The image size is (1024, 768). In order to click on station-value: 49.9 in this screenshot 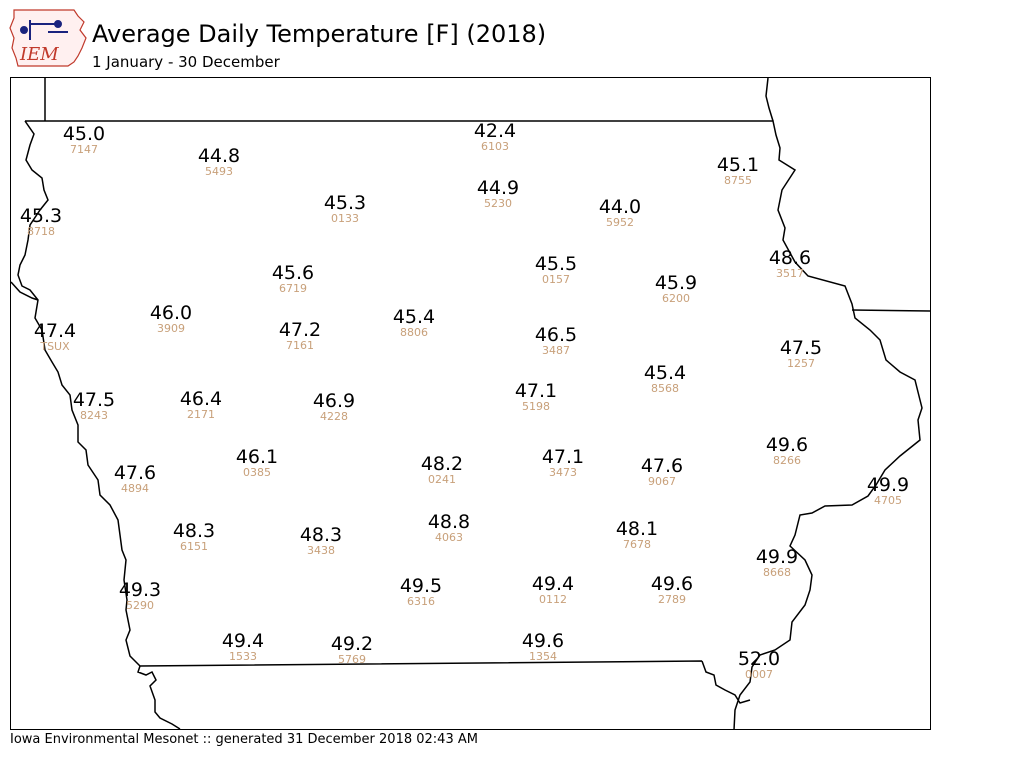, I will do `click(777, 557)`.